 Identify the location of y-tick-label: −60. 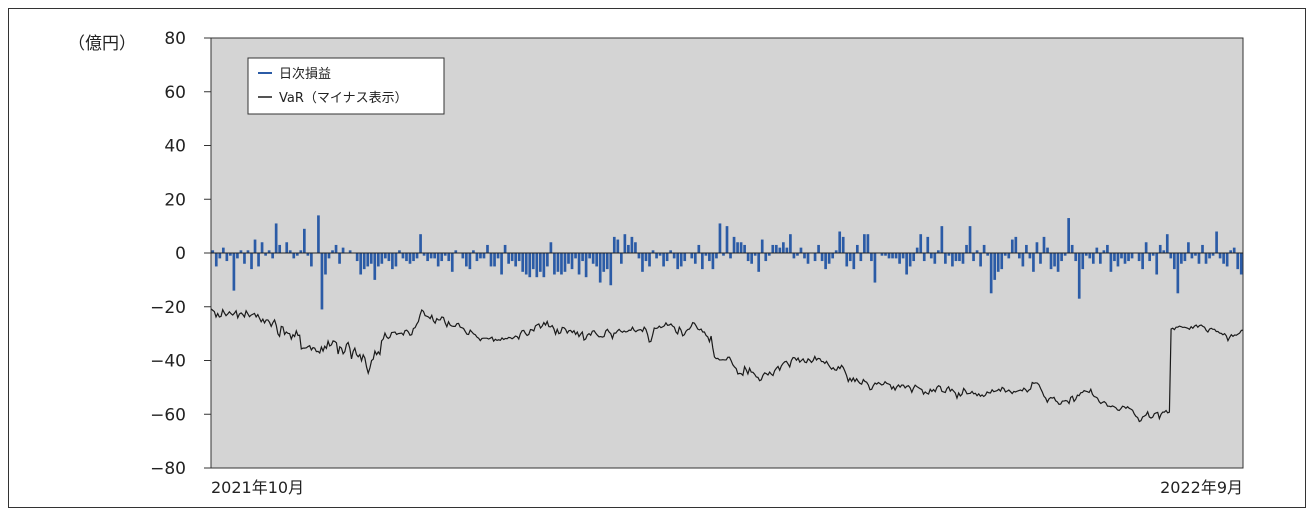
(168, 415).